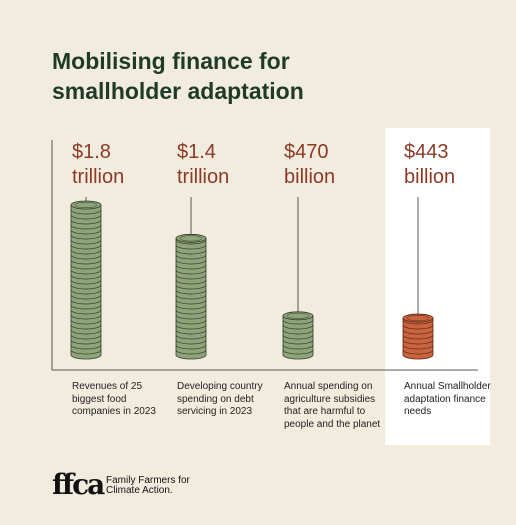 This screenshot has height=525, width=516. What do you see at coordinates (310, 164) in the screenshot?
I see `value-label: $470 billion` at bounding box center [310, 164].